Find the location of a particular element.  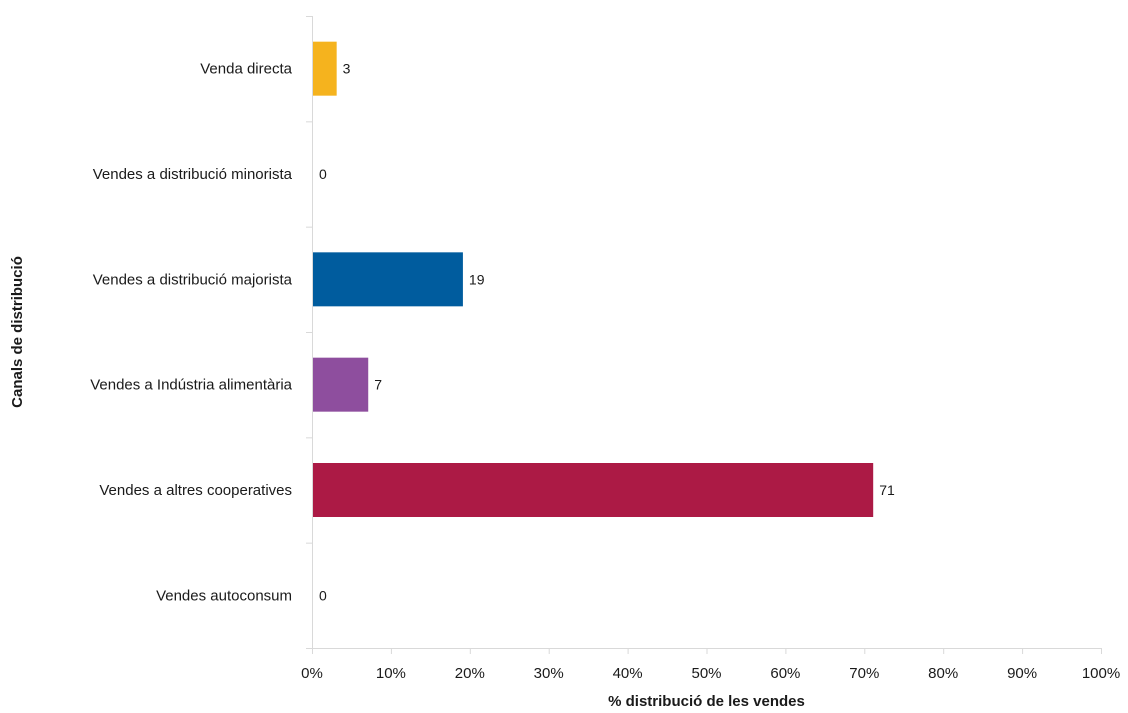

x-tick-label: 100% is located at coordinates (1101, 673).